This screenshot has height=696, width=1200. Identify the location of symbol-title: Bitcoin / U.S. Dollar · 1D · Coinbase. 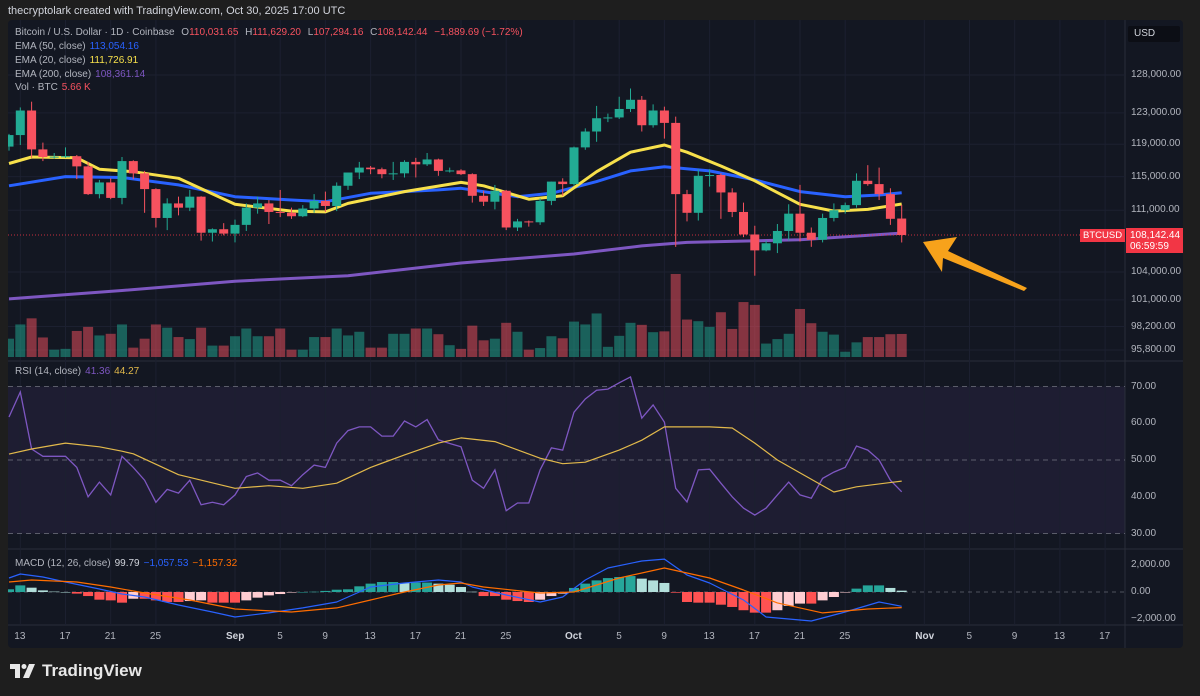
(95, 32).